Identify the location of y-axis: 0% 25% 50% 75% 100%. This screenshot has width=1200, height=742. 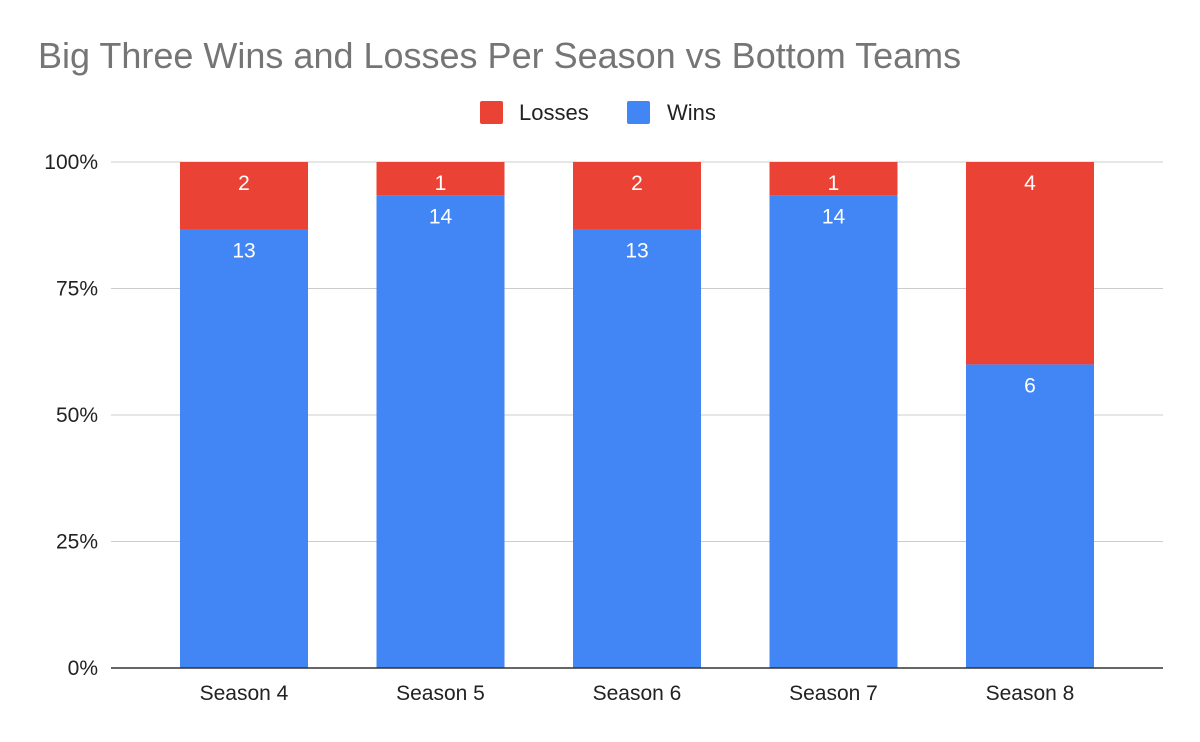
(71, 415).